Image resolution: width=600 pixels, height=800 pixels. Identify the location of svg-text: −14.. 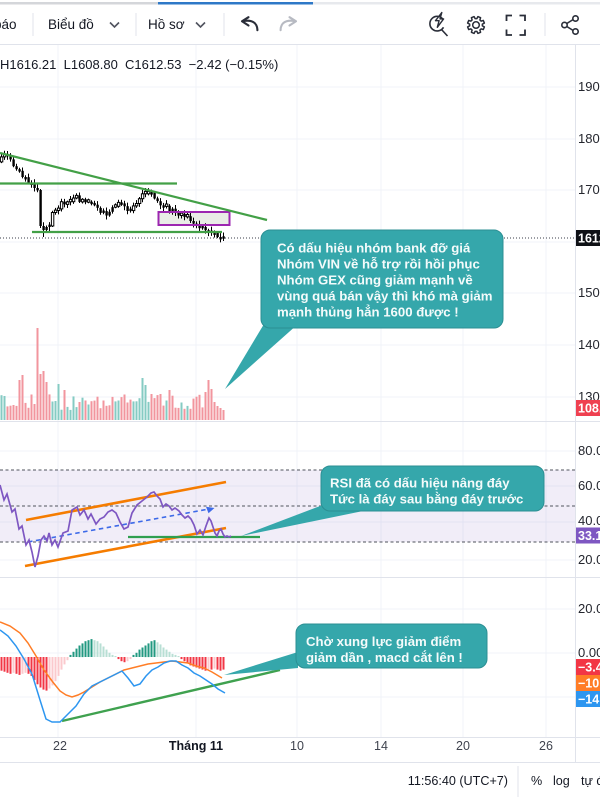
(589, 700).